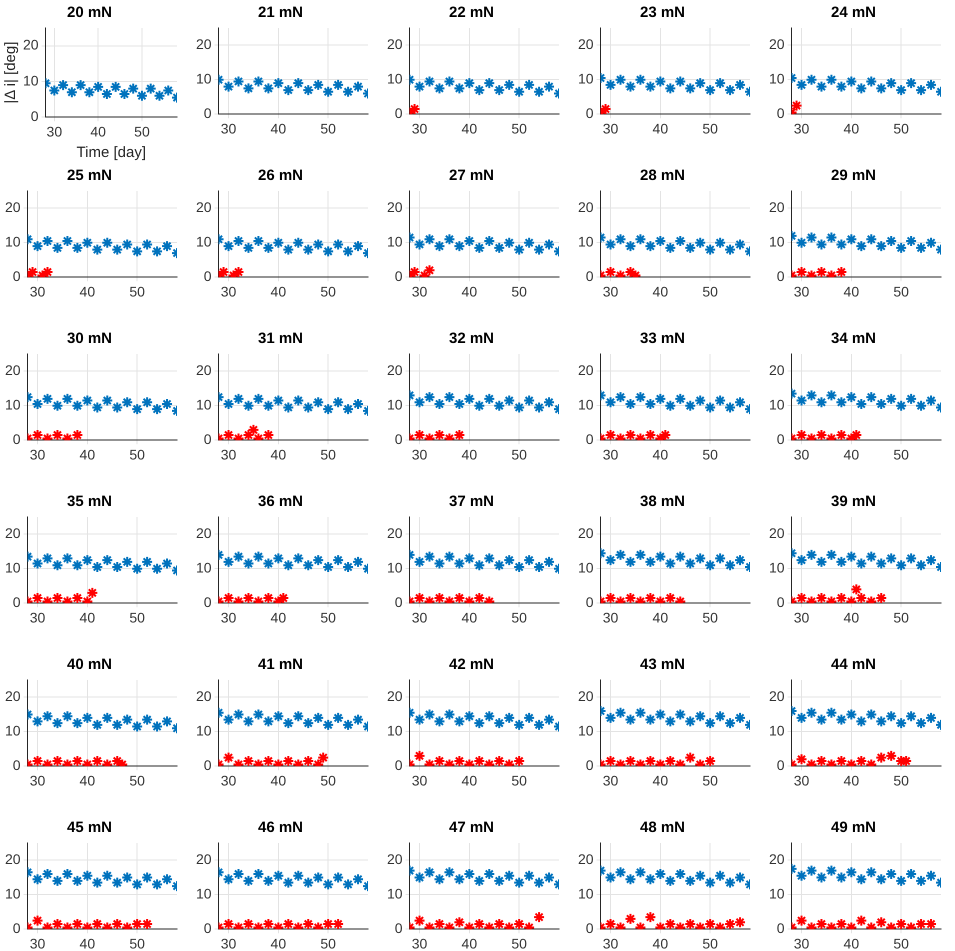  I want to click on chart-title: 24 mN, so click(853, 13).